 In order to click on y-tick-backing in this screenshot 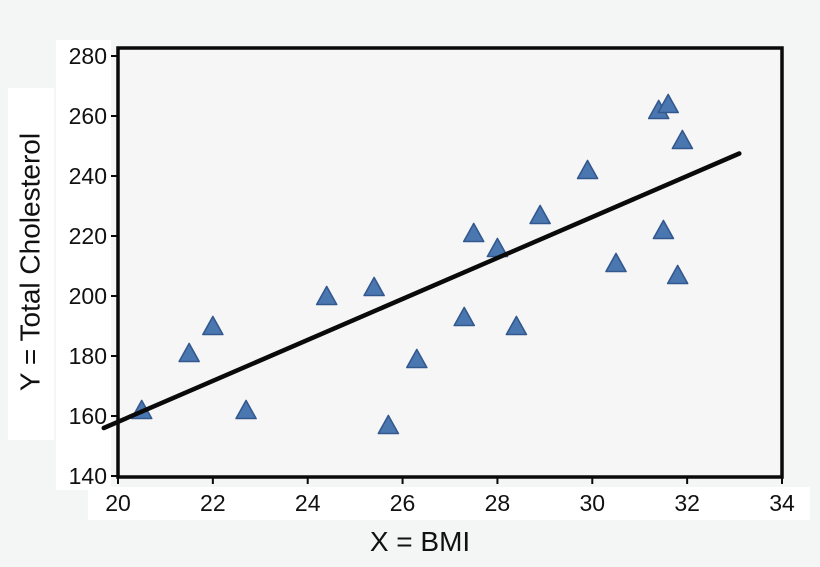, I will do `click(83, 265)`.